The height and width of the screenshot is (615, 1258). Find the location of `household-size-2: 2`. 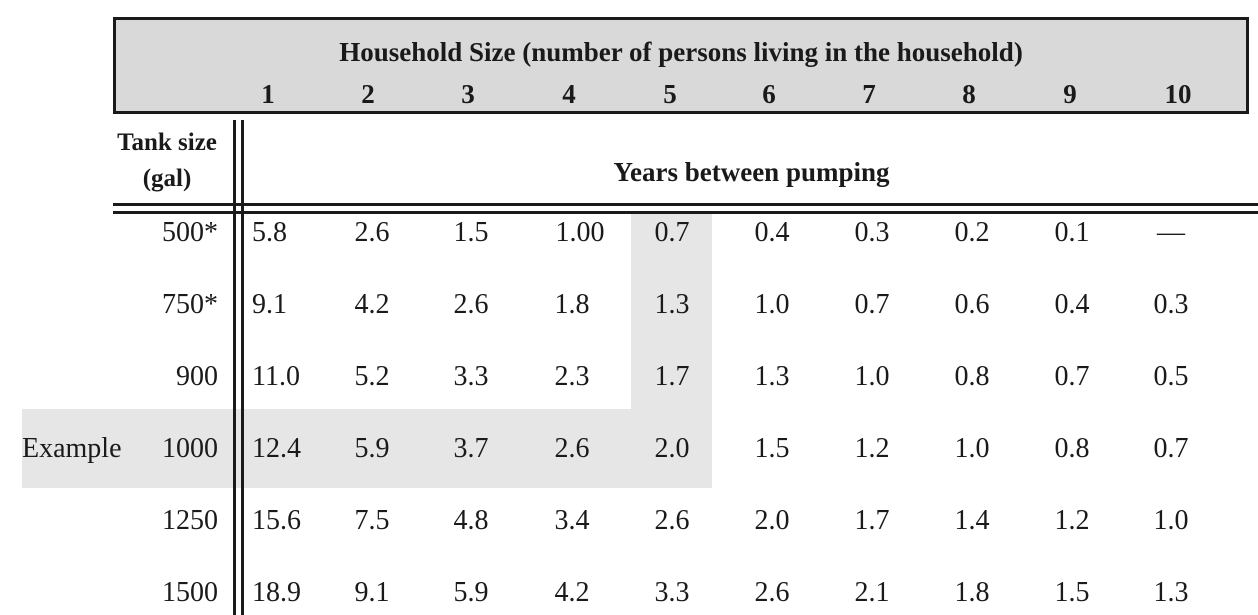

household-size-2: 2 is located at coordinates (368, 94).